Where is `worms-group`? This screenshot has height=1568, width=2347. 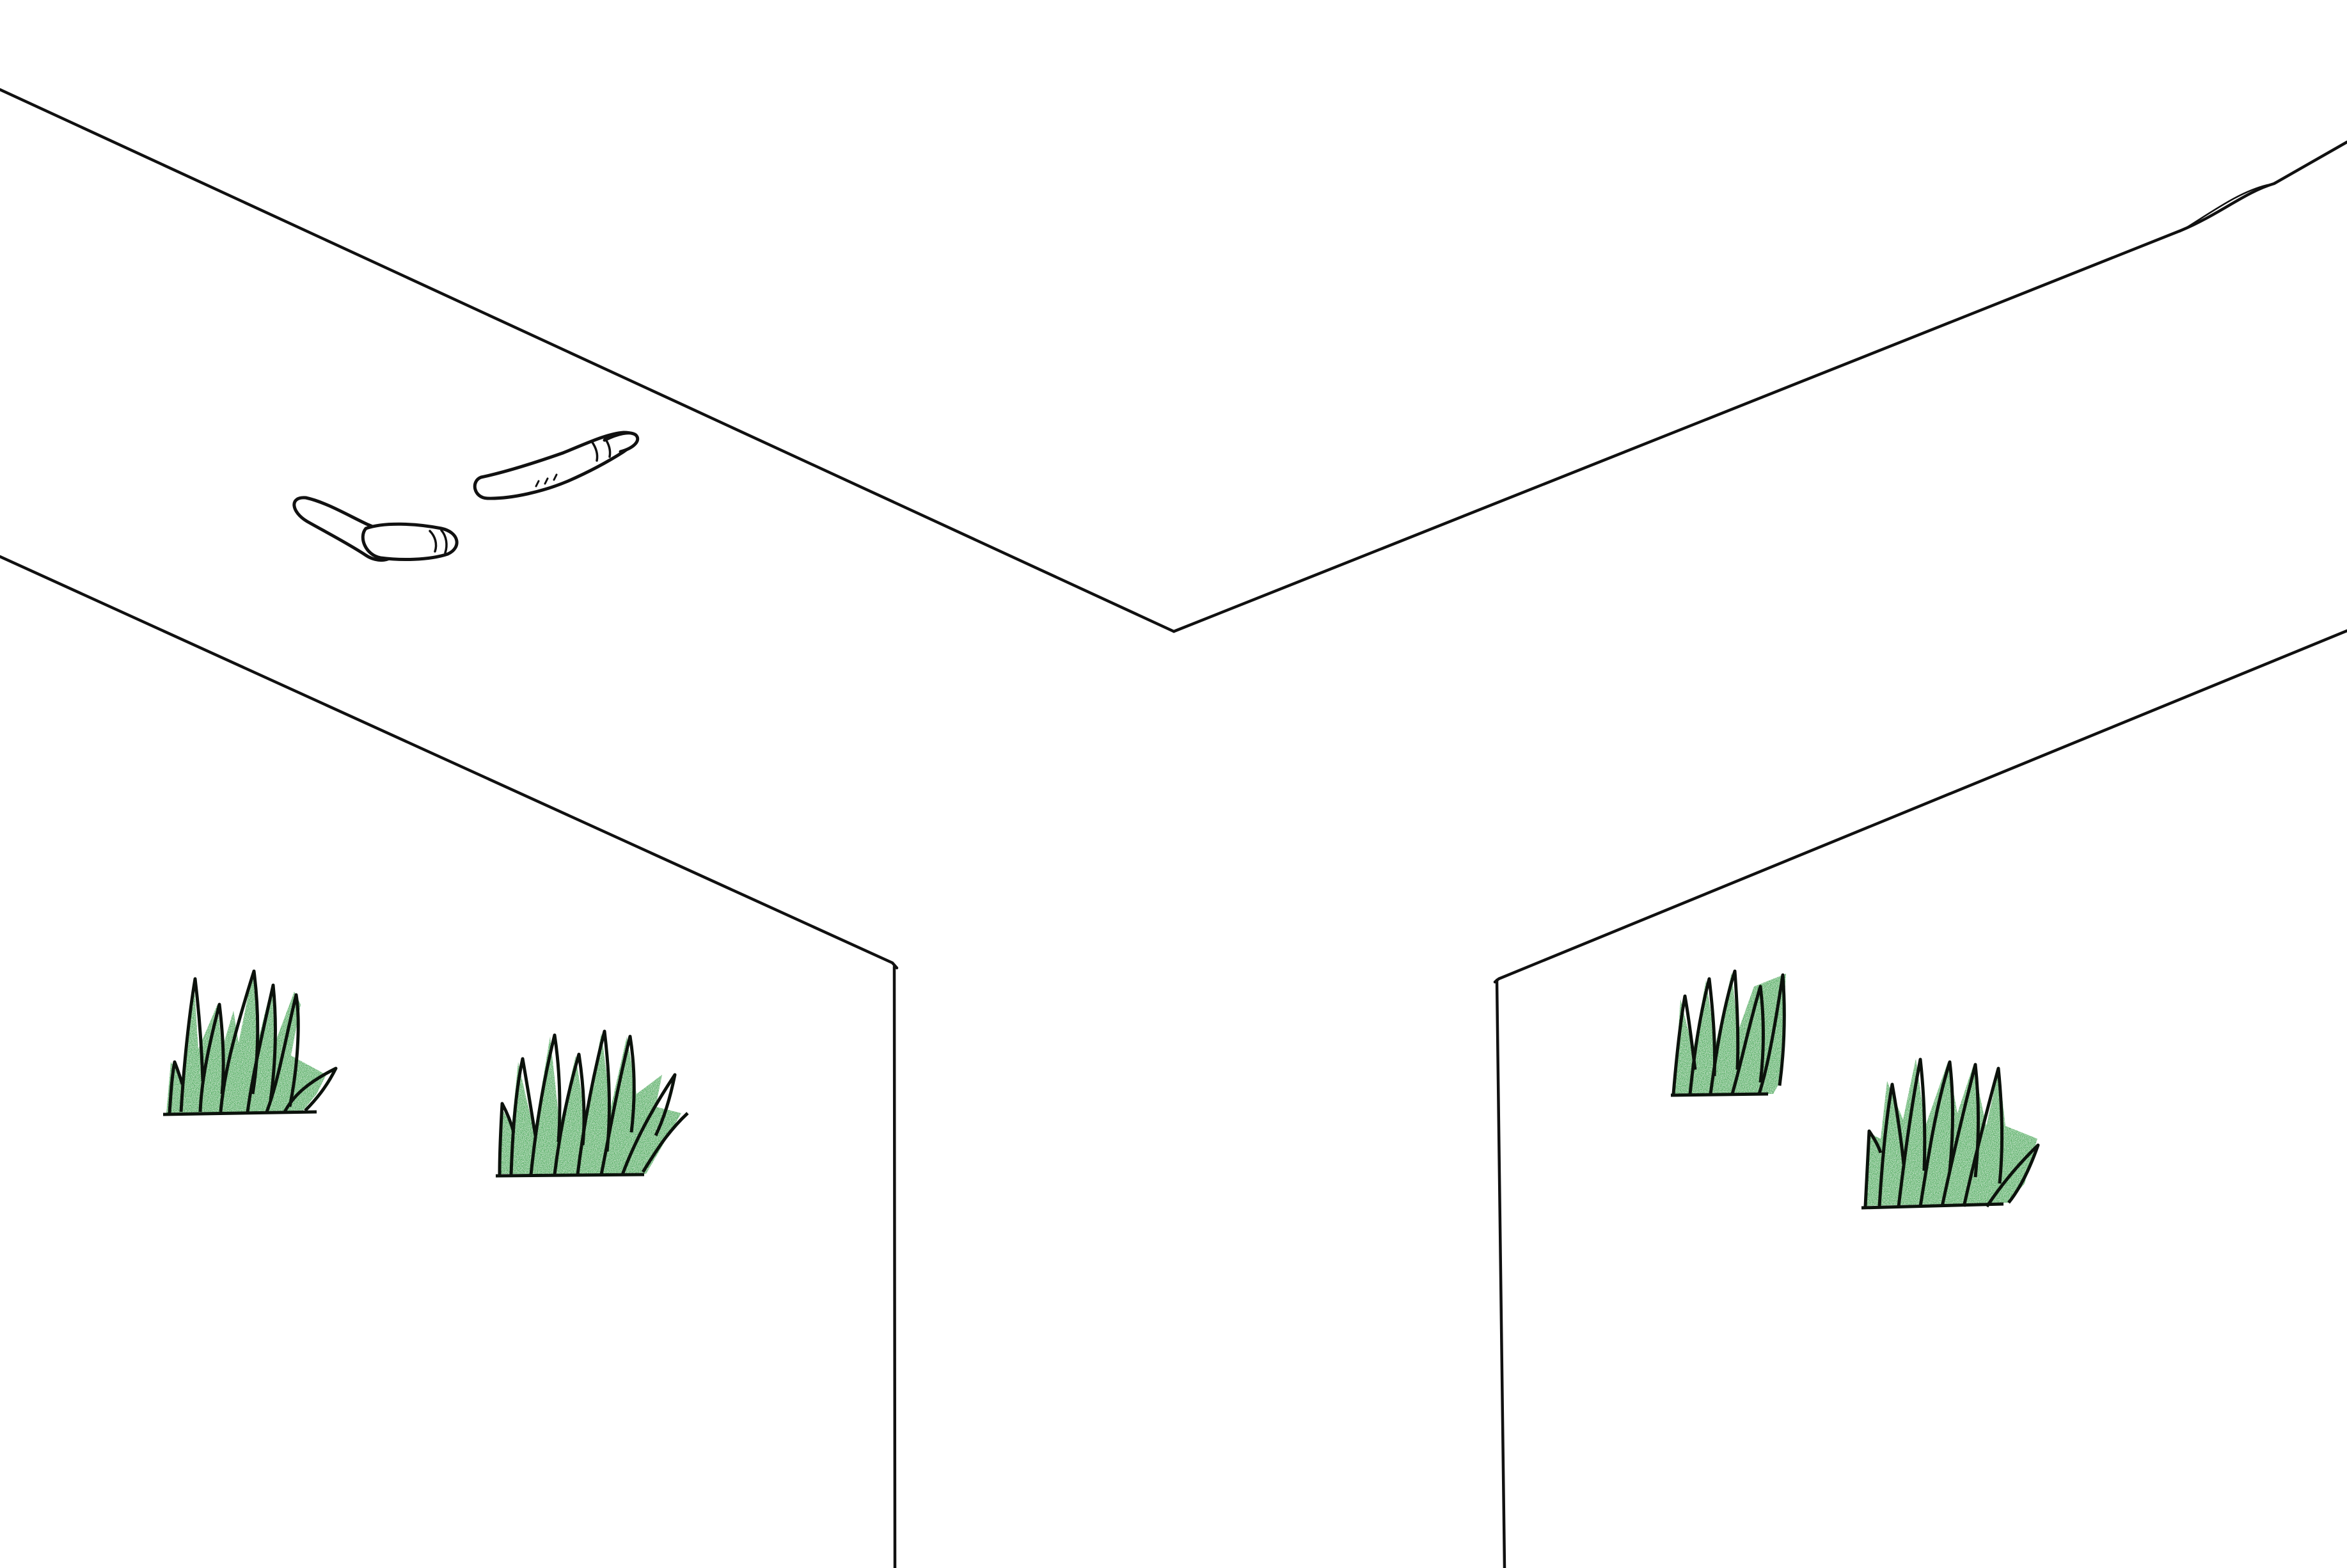
worms-group is located at coordinates (466, 496).